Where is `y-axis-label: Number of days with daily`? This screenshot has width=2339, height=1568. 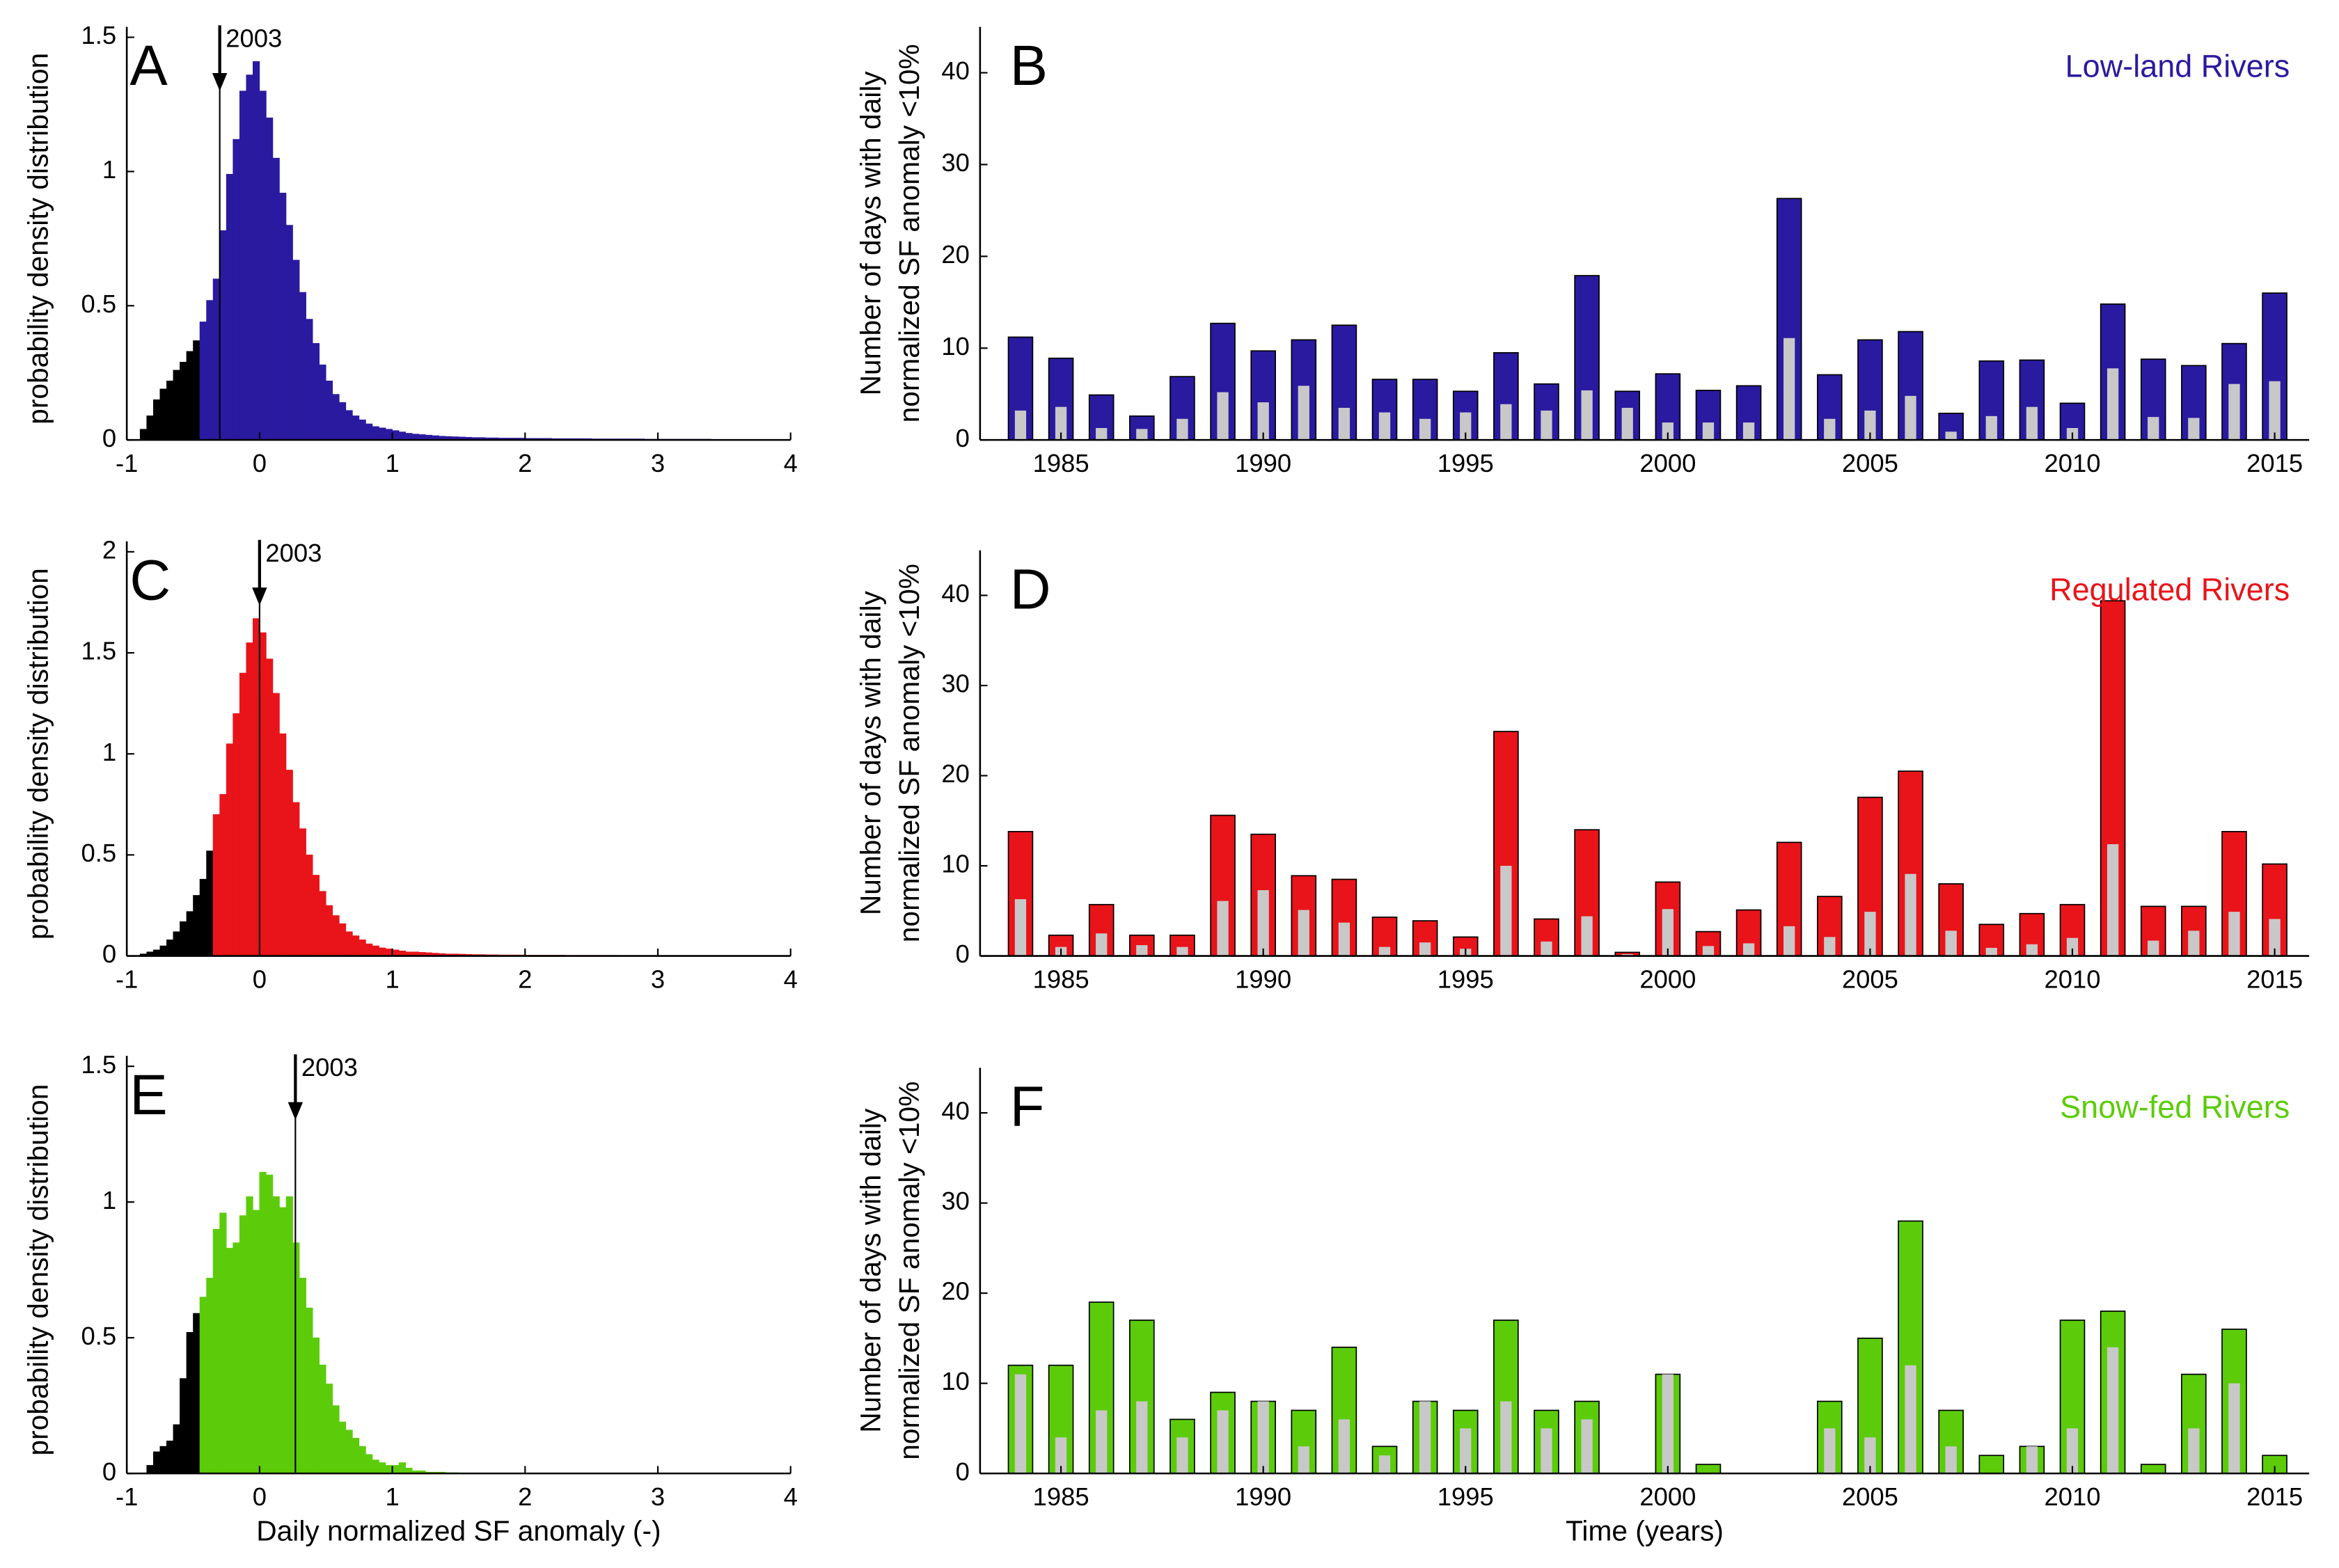
y-axis-label: Number of days with daily is located at coordinates (870, 752).